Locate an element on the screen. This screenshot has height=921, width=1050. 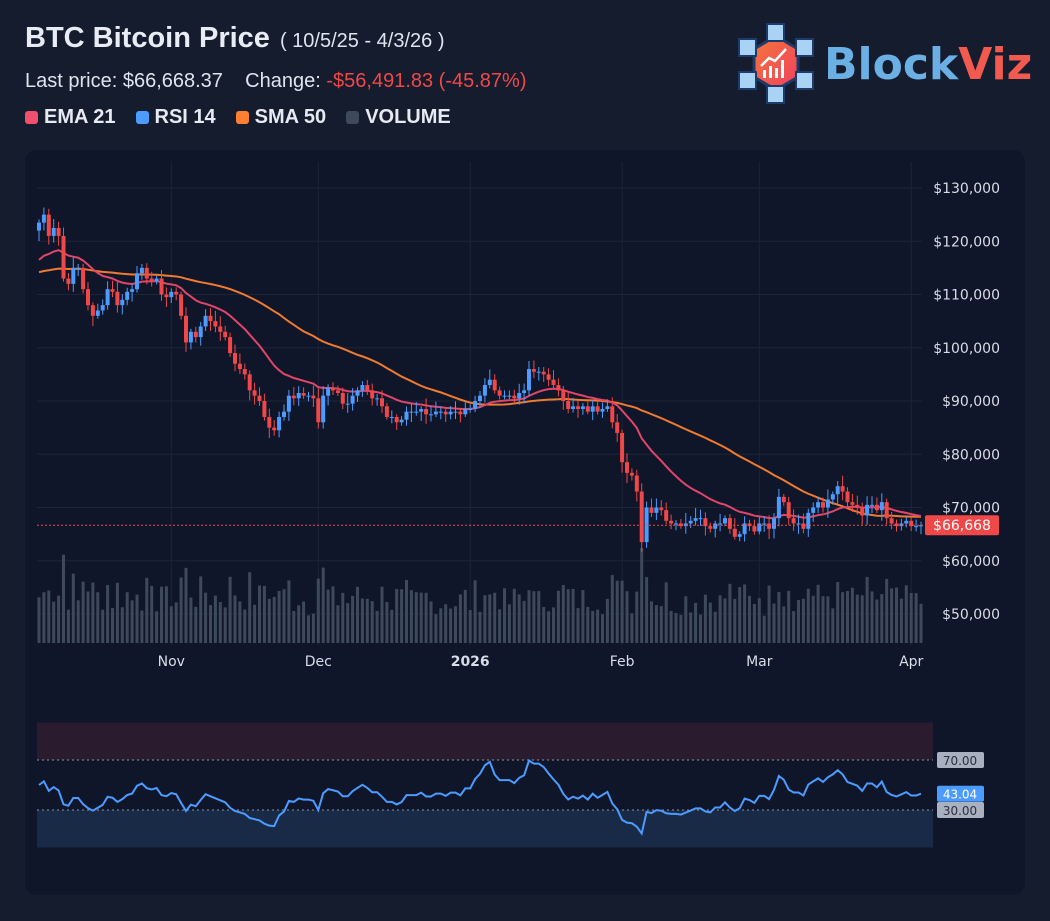
rsi-line is located at coordinates (480, 797).